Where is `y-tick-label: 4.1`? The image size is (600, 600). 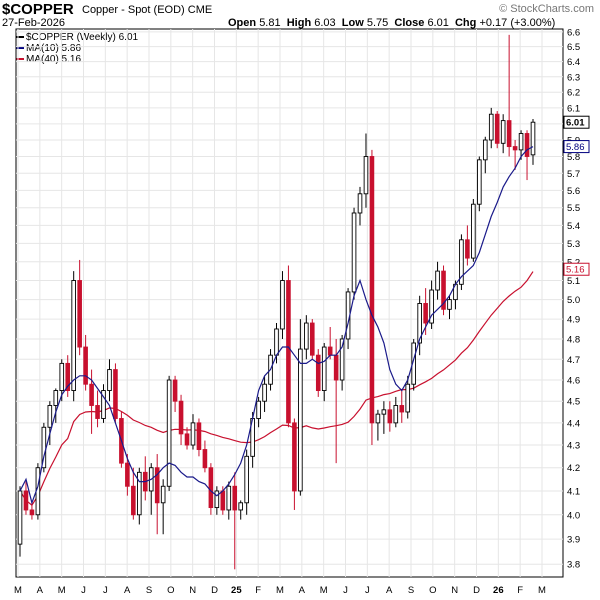
y-tick-label: 4.1 is located at coordinates (573, 491).